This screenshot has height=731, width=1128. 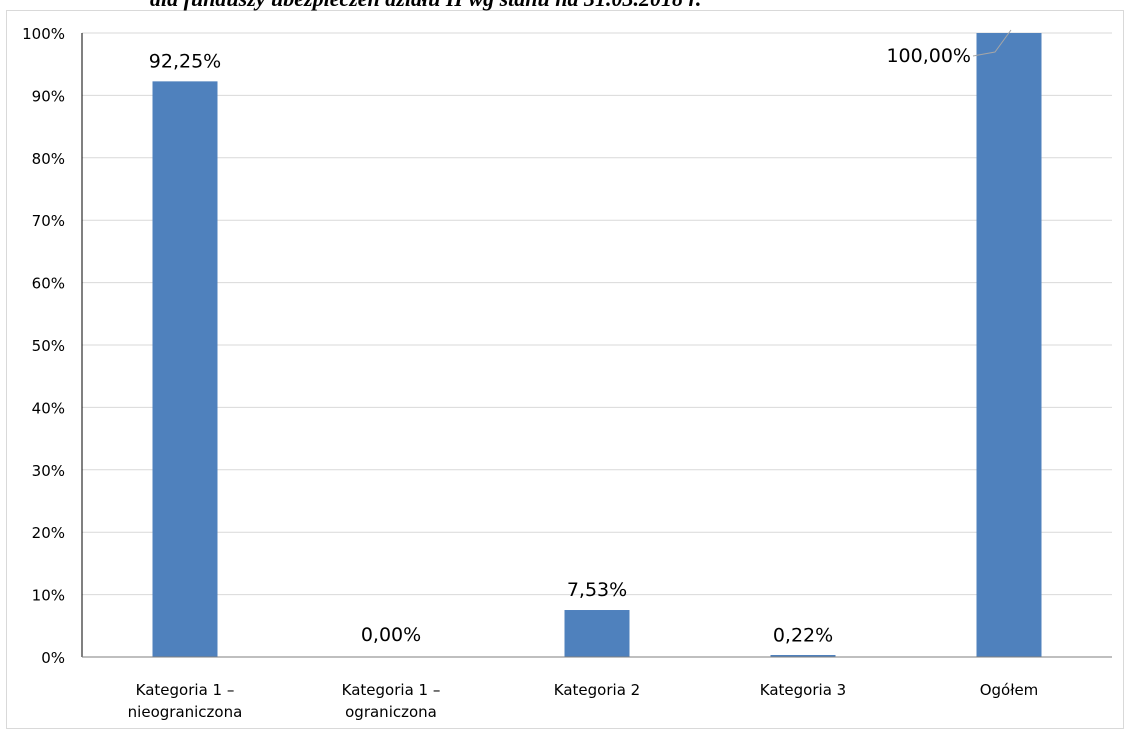 What do you see at coordinates (48, 346) in the screenshot?
I see `y-tick-label: 50%` at bounding box center [48, 346].